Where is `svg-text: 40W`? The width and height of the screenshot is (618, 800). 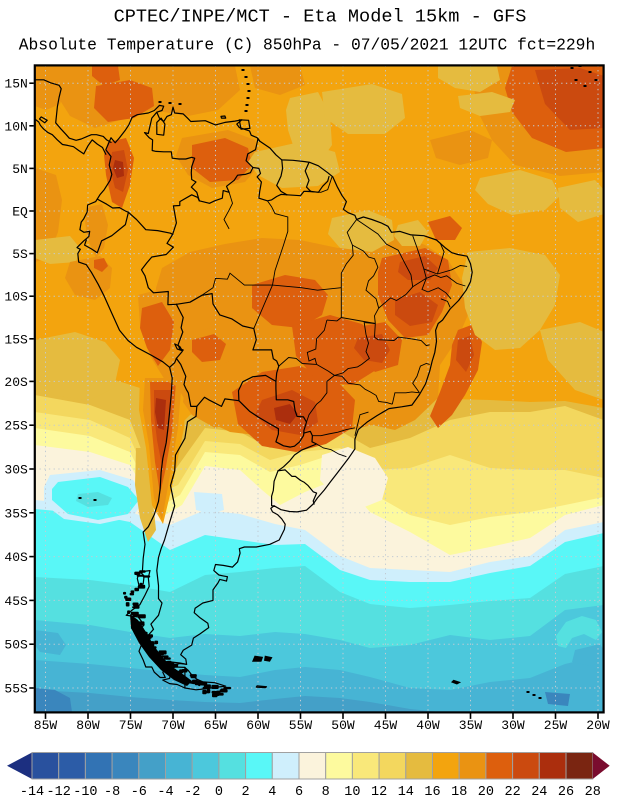
svg-text: 40W is located at coordinates (428, 725).